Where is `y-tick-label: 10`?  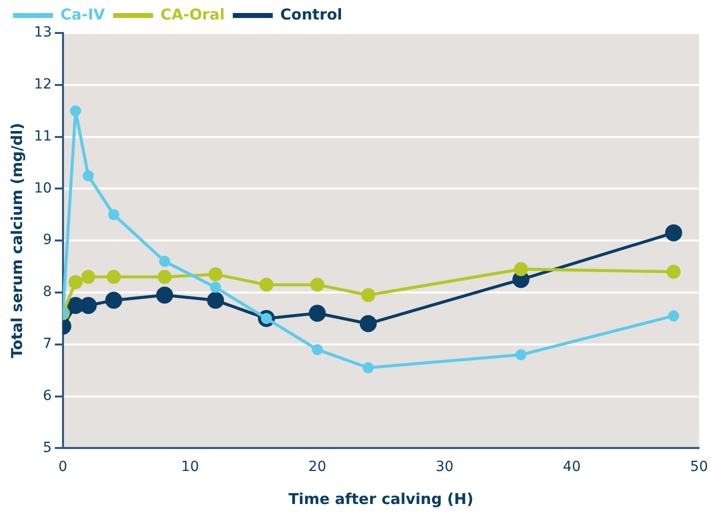
y-tick-label: 10 is located at coordinates (43, 188).